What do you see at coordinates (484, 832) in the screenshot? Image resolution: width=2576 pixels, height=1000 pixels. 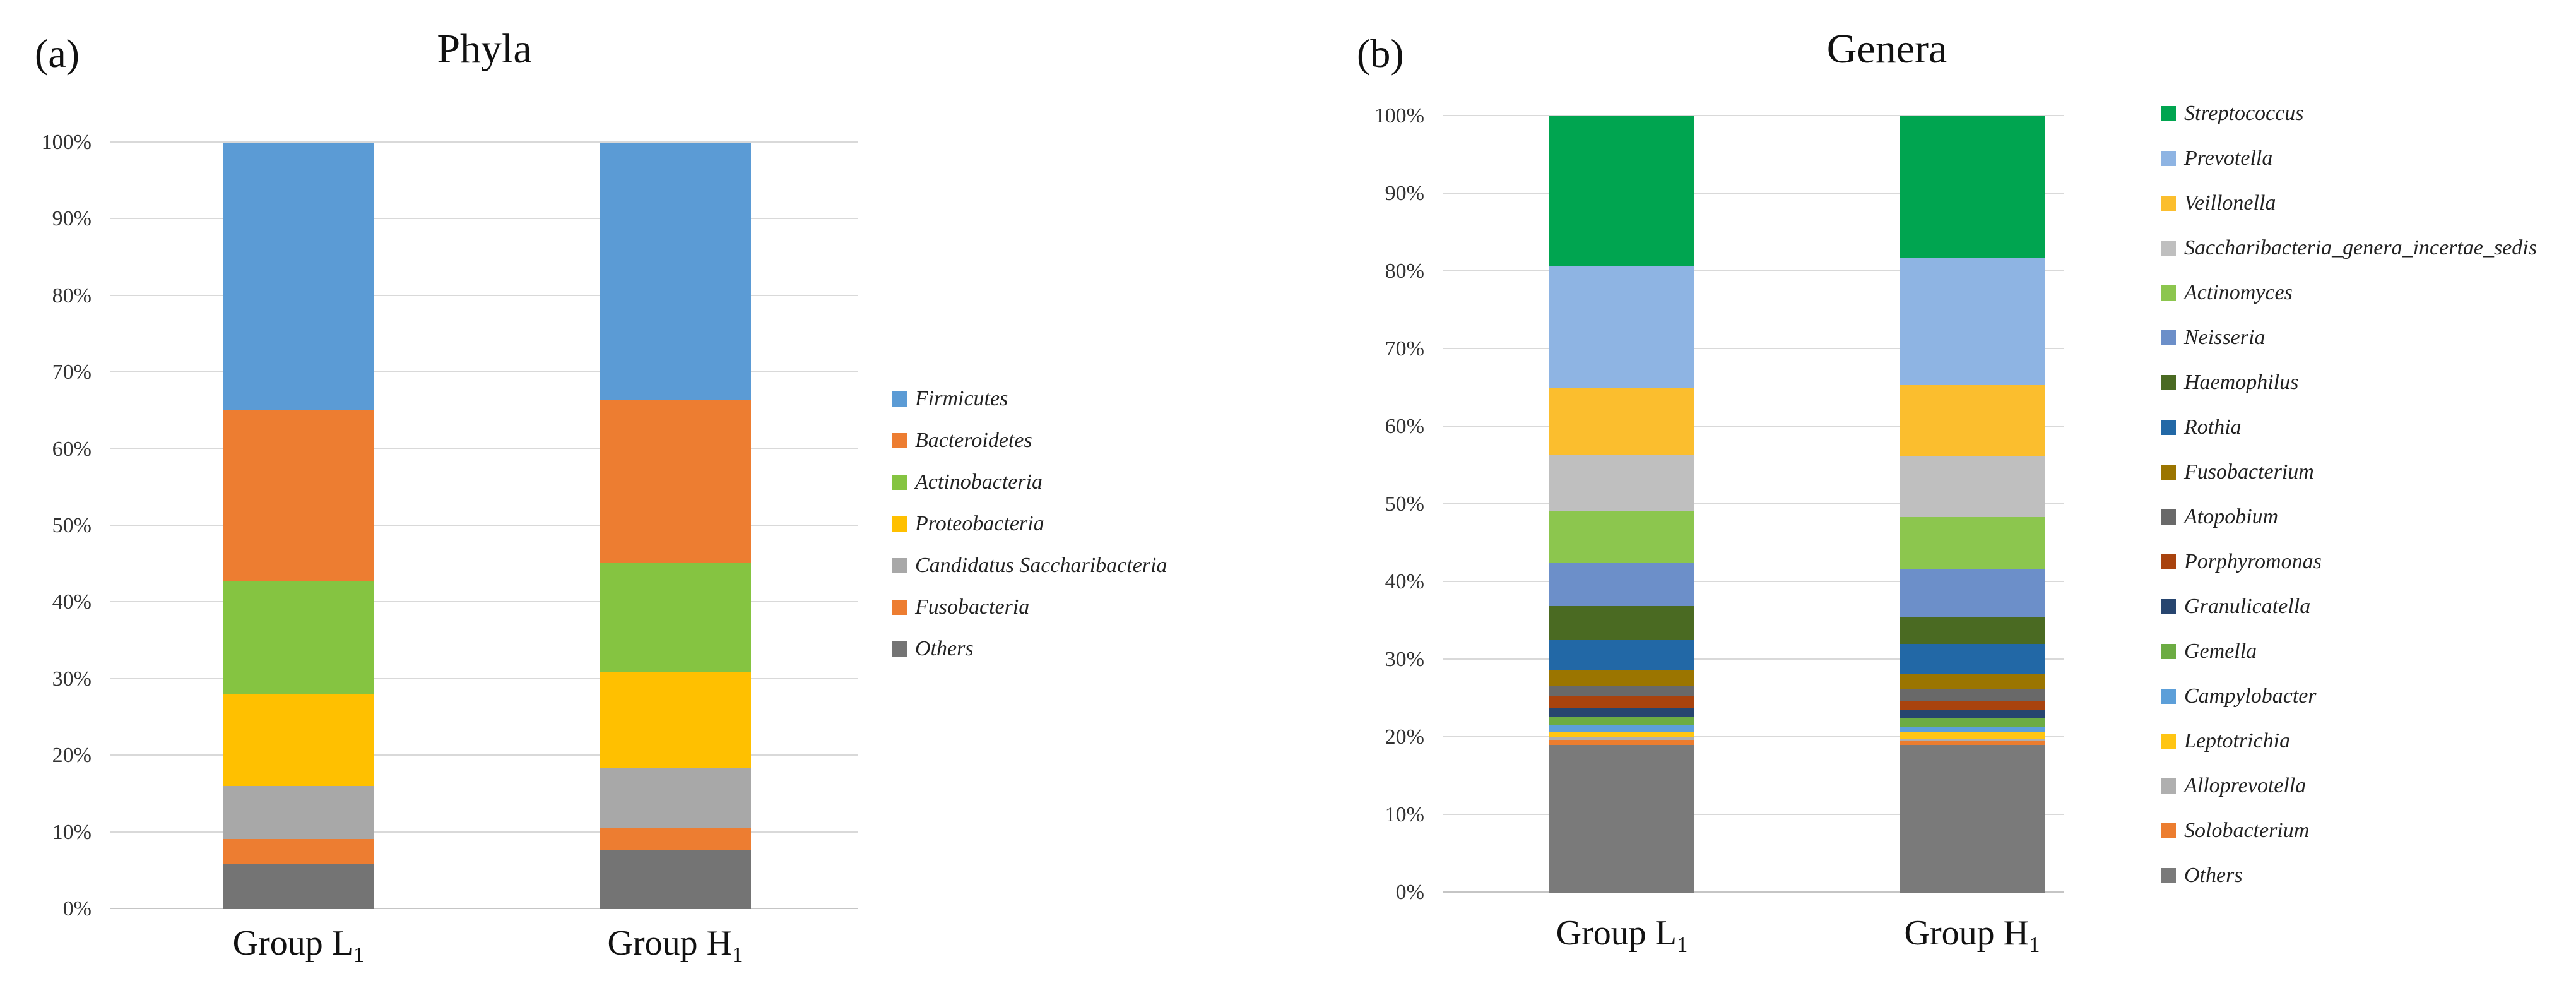 I see `gridline-10%` at bounding box center [484, 832].